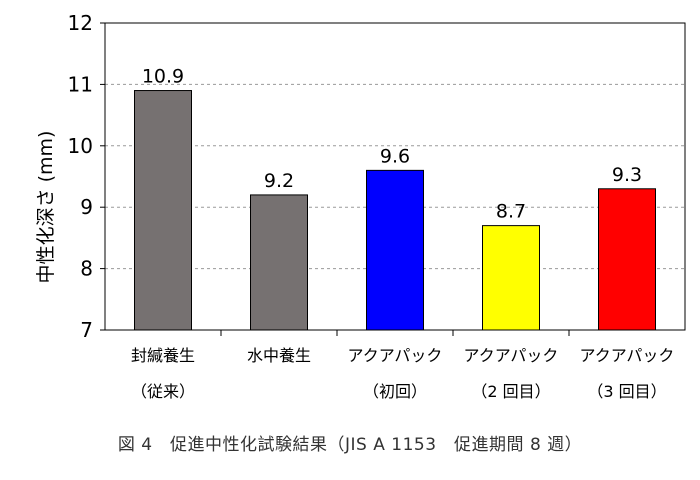 This screenshot has width=700, height=480. I want to click on bar-value-label: 9.6, so click(395, 156).